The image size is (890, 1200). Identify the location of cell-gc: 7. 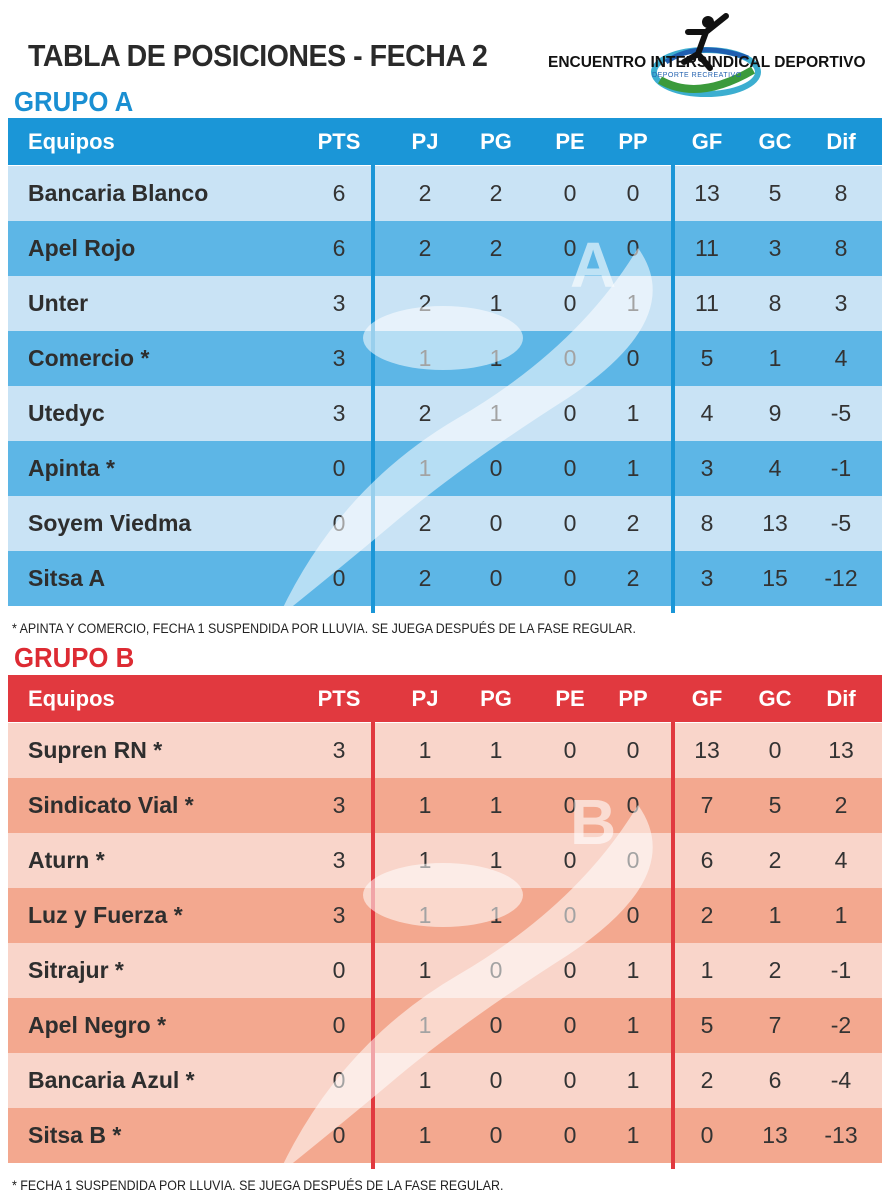
(775, 1025).